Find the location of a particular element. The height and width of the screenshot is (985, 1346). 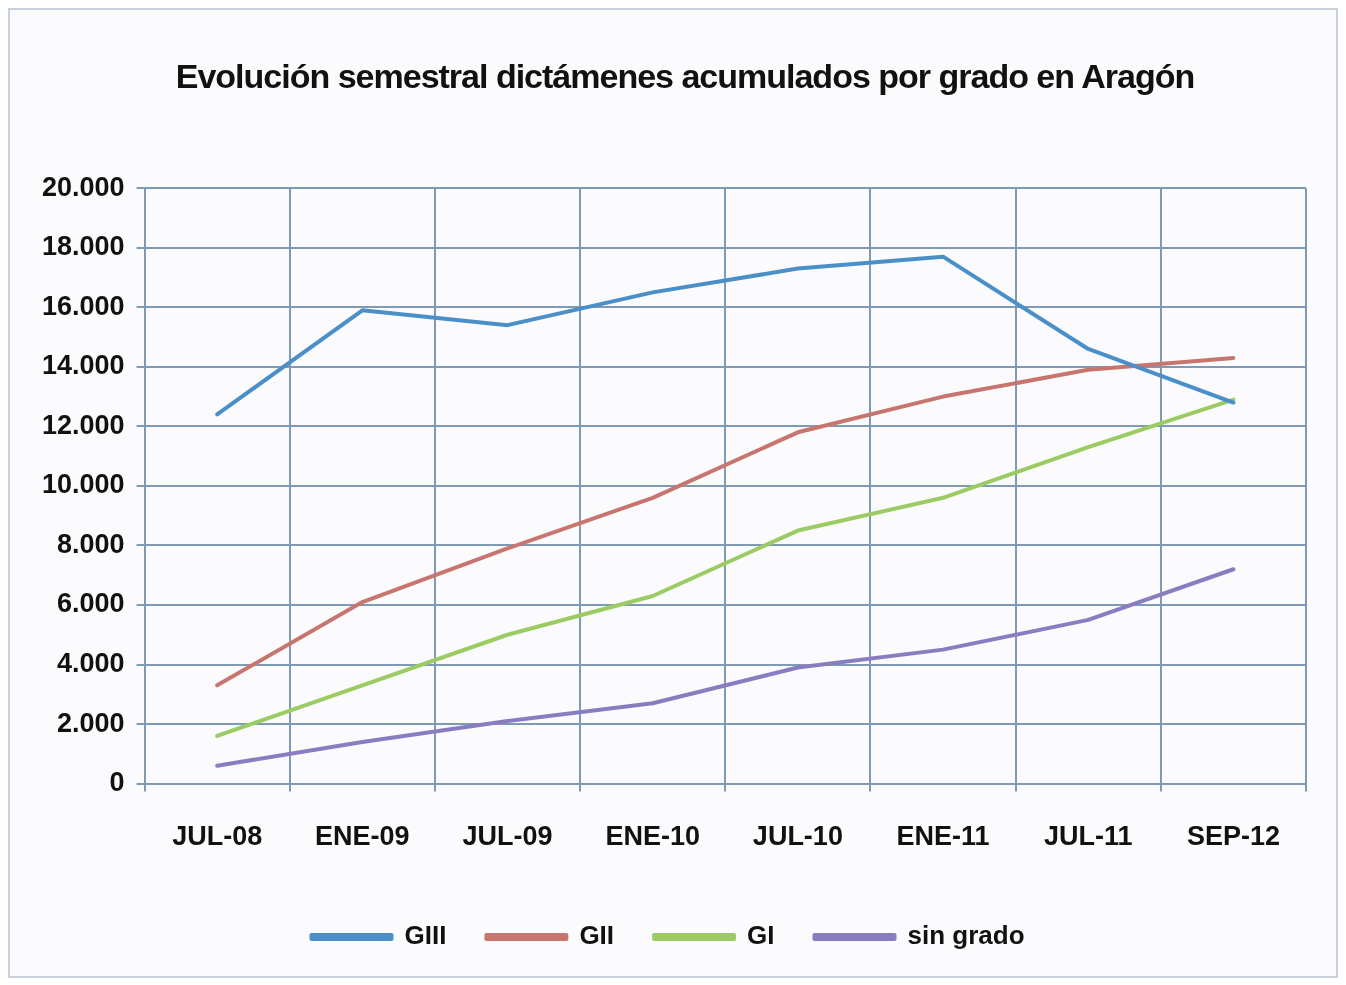

x-tick-label: ENE-11 is located at coordinates (943, 836).